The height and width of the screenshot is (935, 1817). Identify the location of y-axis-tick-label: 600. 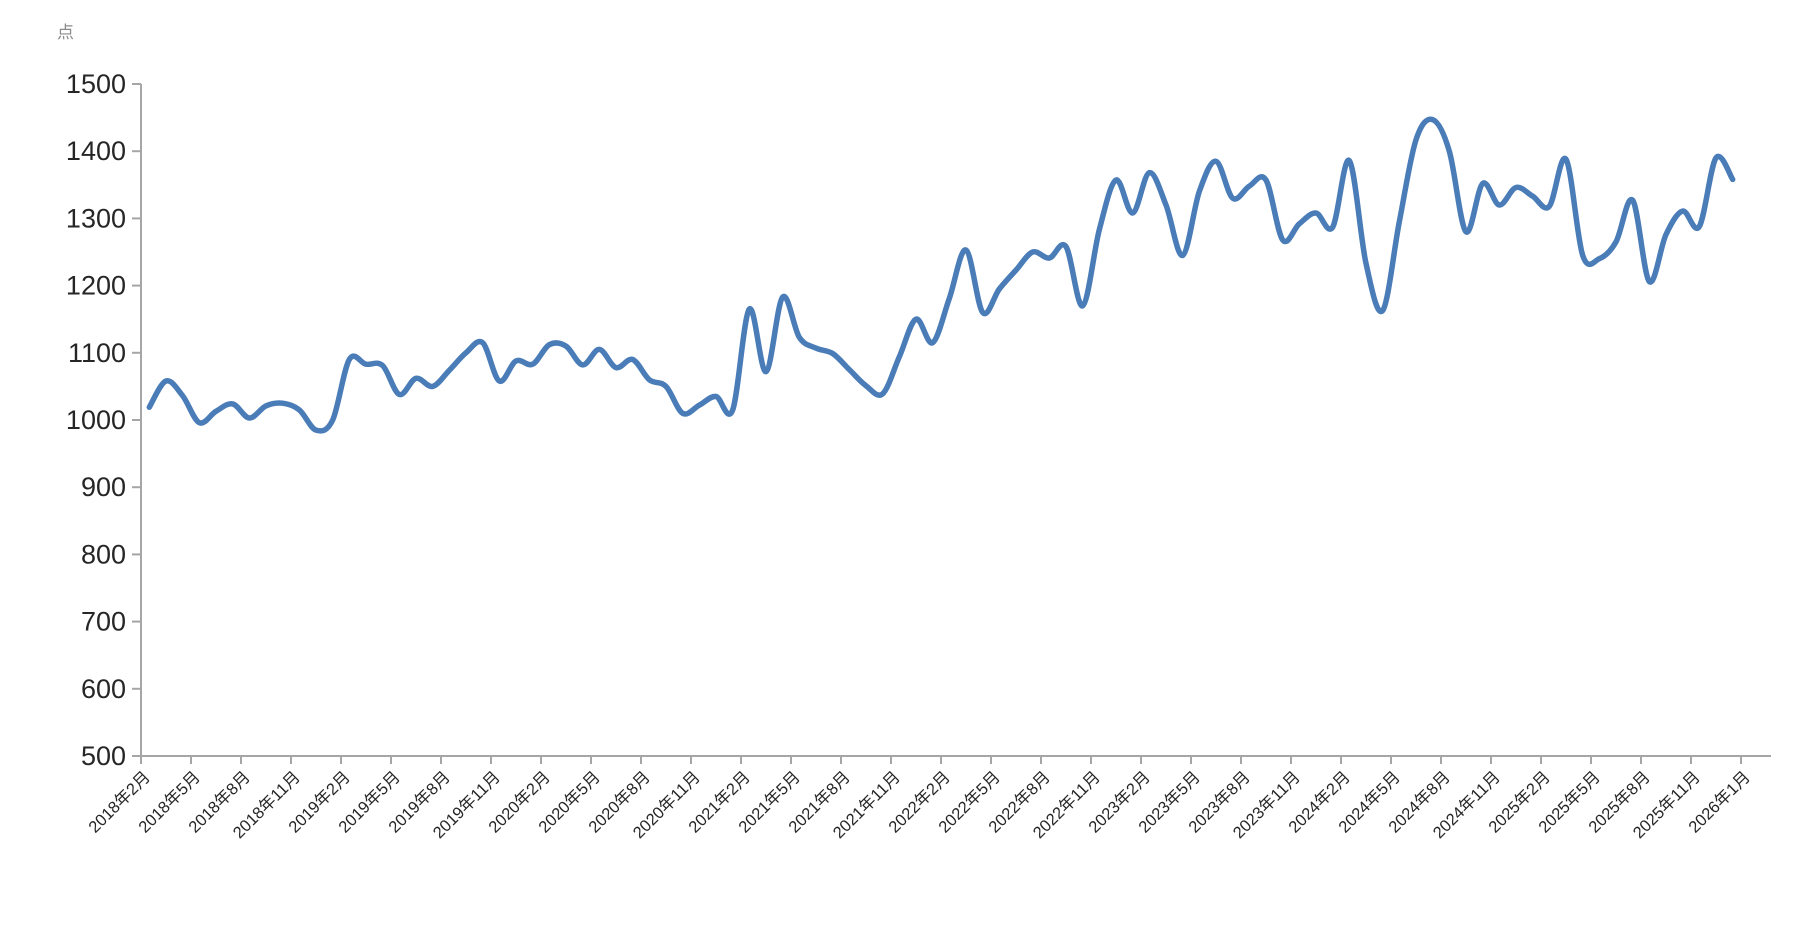
(103, 689).